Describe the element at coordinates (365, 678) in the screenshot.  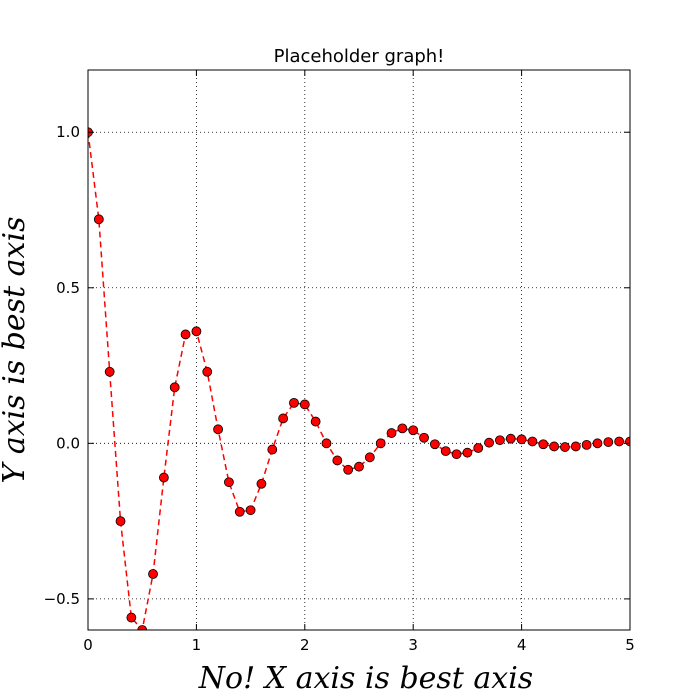
I see `x-axis-label: No! X axis is best axis` at that location.